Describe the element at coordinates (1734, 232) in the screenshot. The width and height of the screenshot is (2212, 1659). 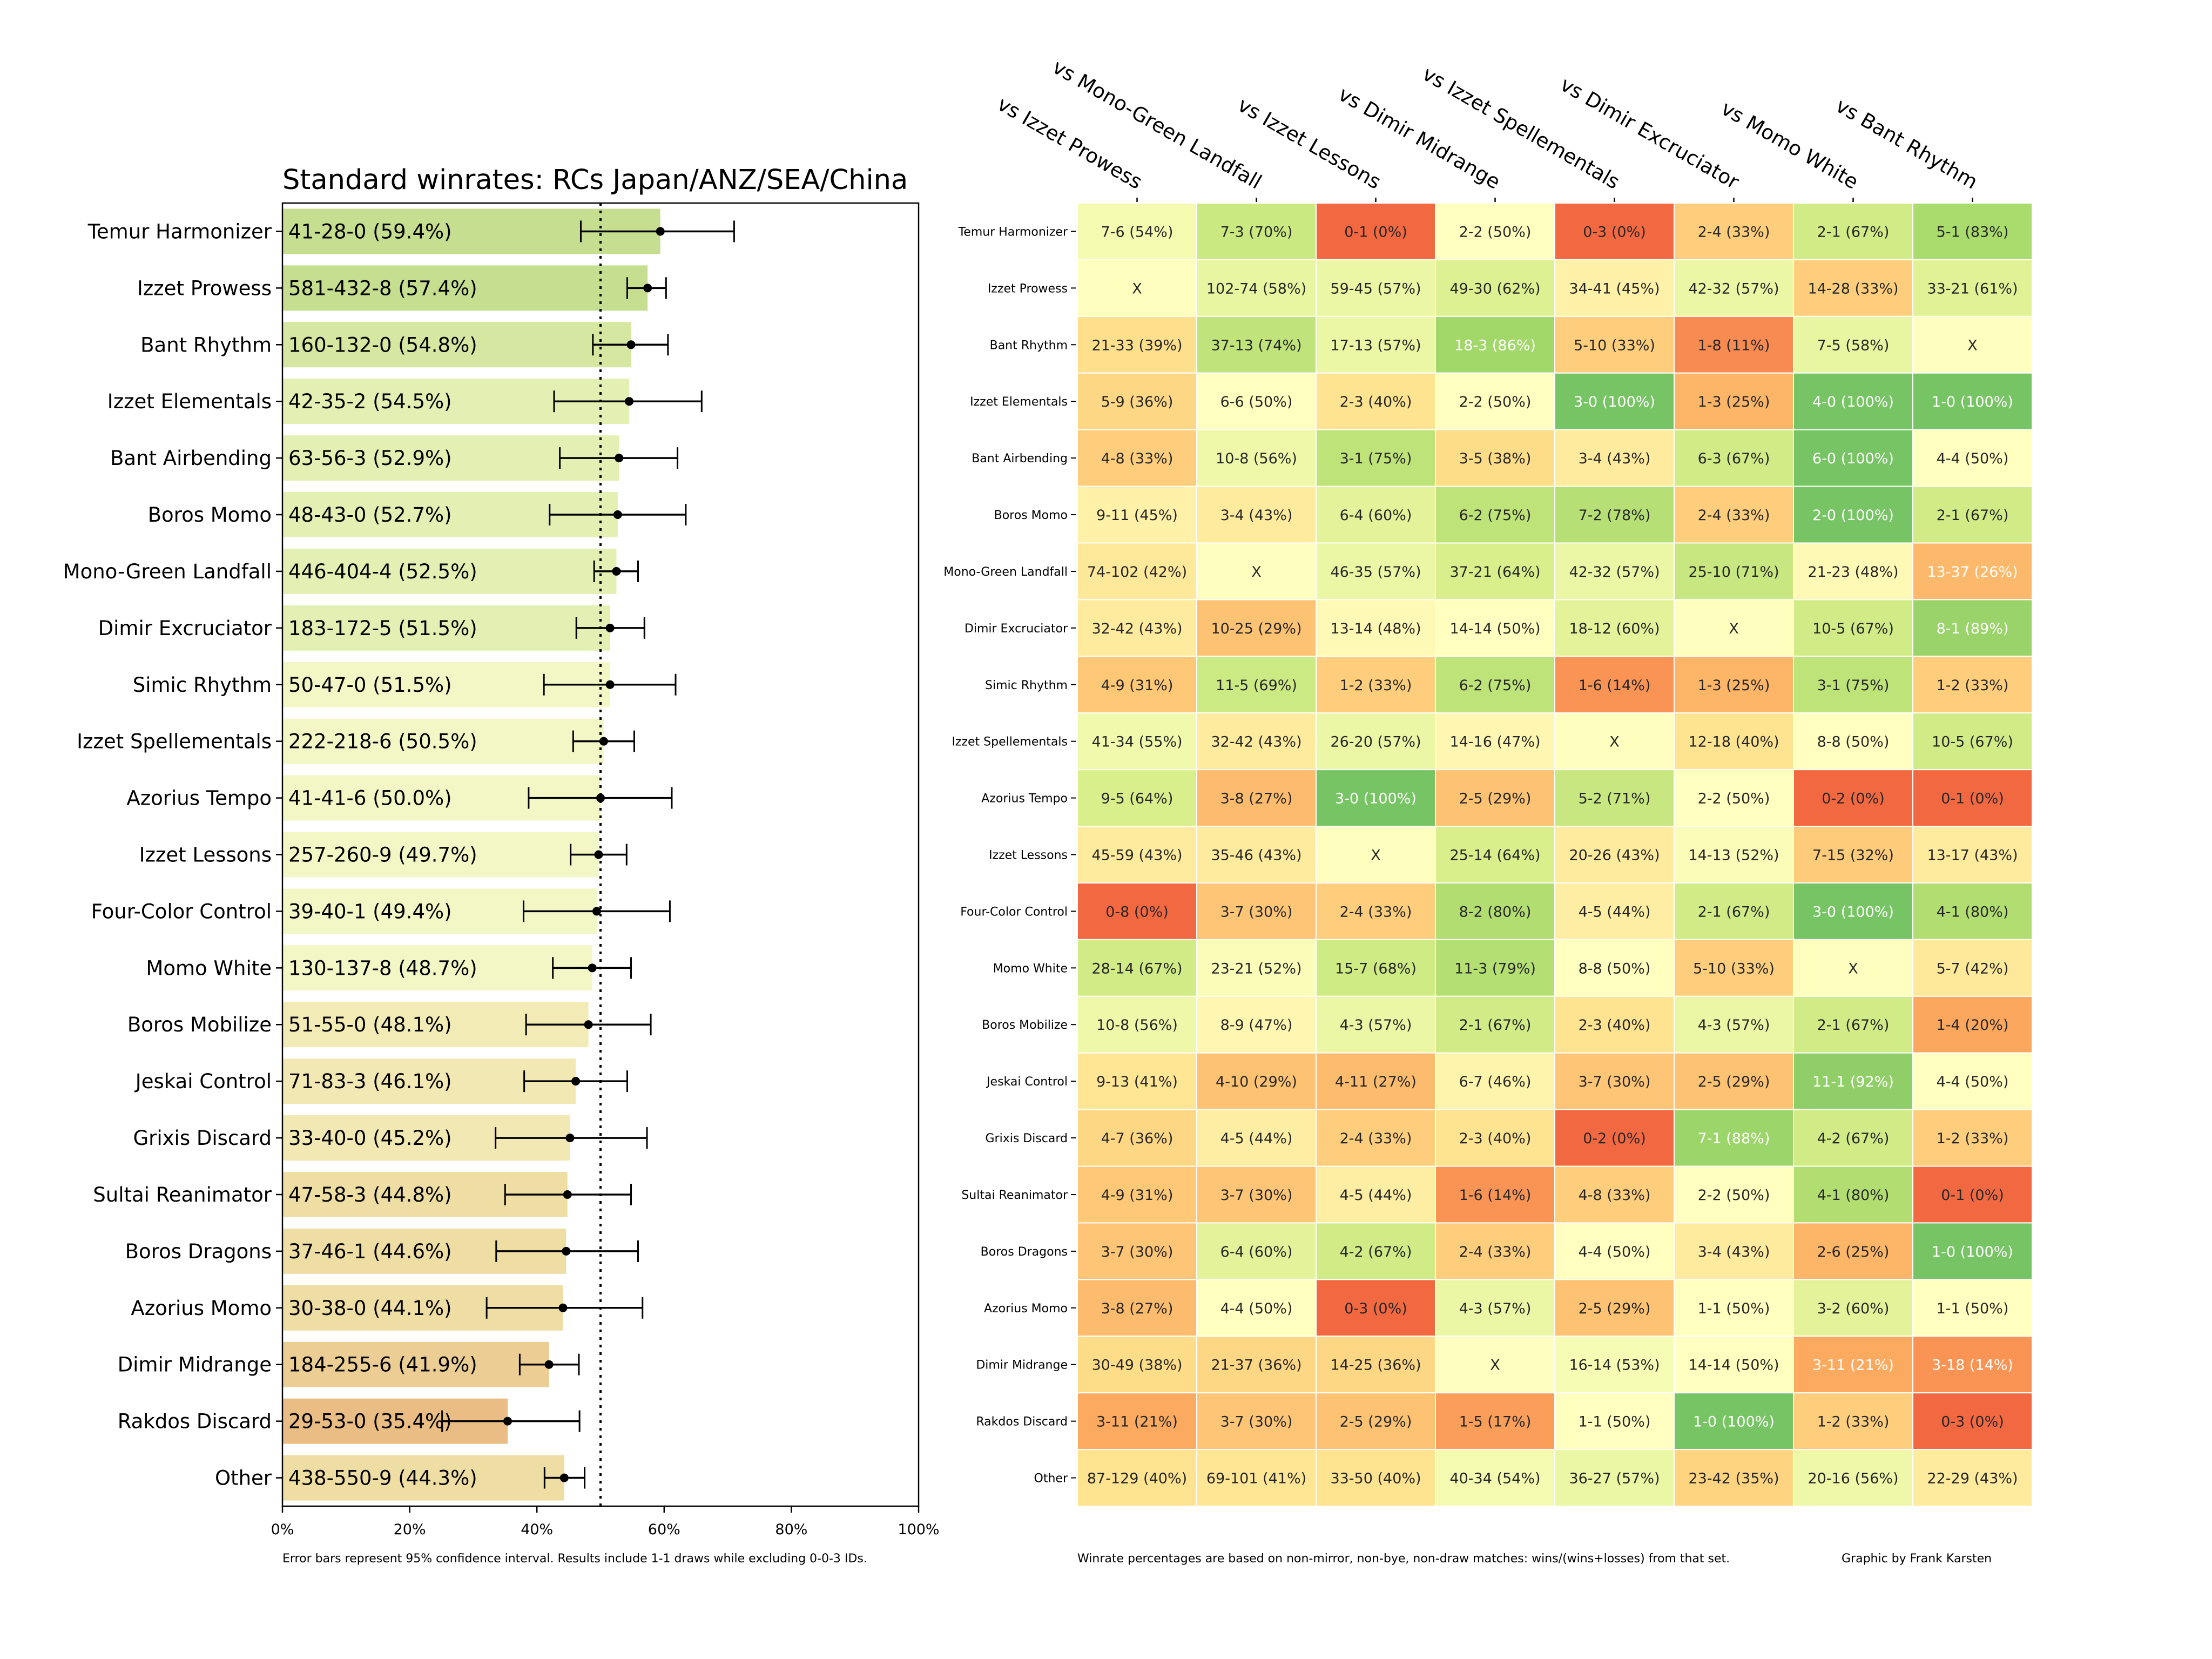
I see `heatmap-cell-label: 2-4 (33%)` at that location.